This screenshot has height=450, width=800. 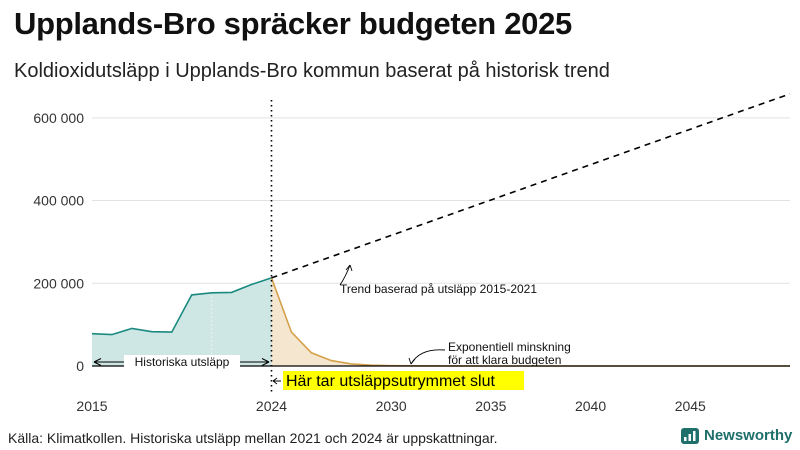 What do you see at coordinates (181, 306) in the screenshot?
I see `historical-line` at bounding box center [181, 306].